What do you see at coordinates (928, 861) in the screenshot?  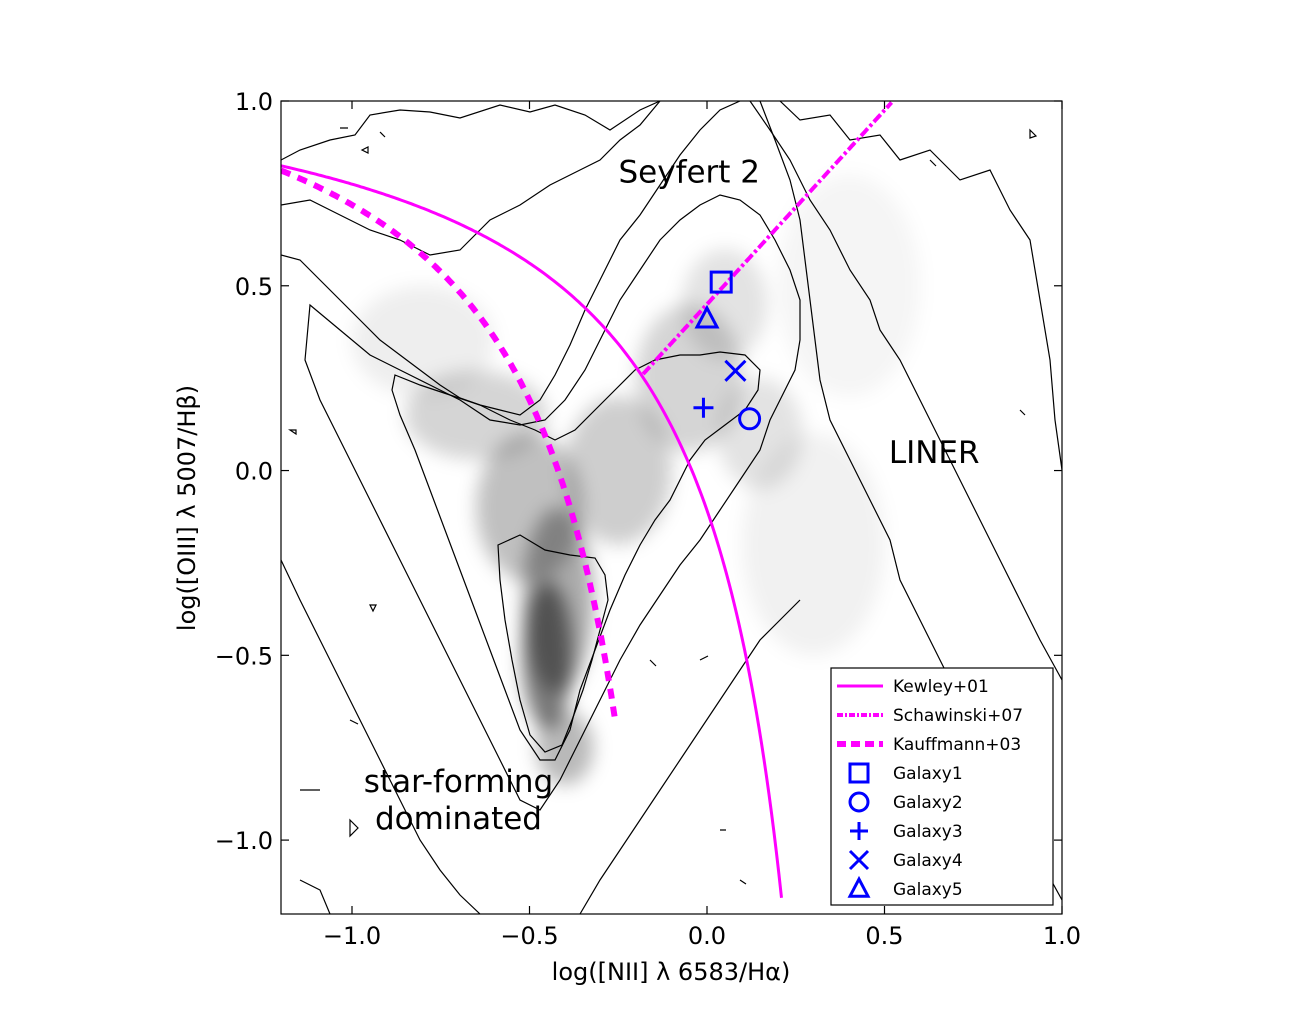 I see `legend-label: Galaxy4` at bounding box center [928, 861].